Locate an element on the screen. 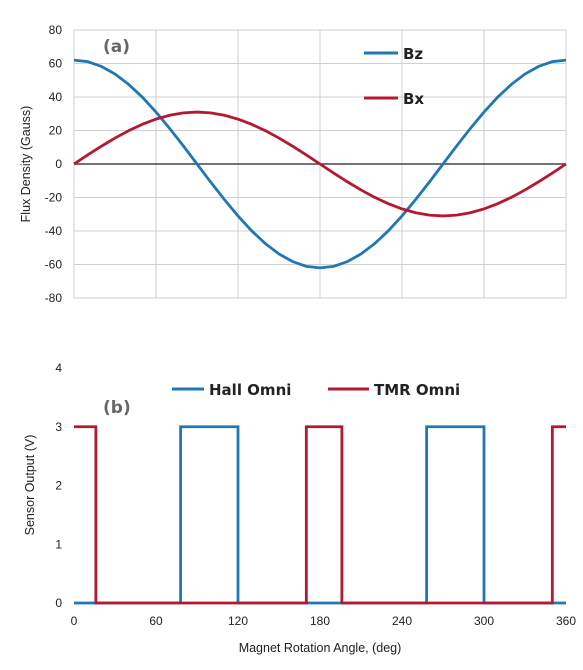 This screenshot has width=583, height=670. y-tick-label: 1 is located at coordinates (58, 544).